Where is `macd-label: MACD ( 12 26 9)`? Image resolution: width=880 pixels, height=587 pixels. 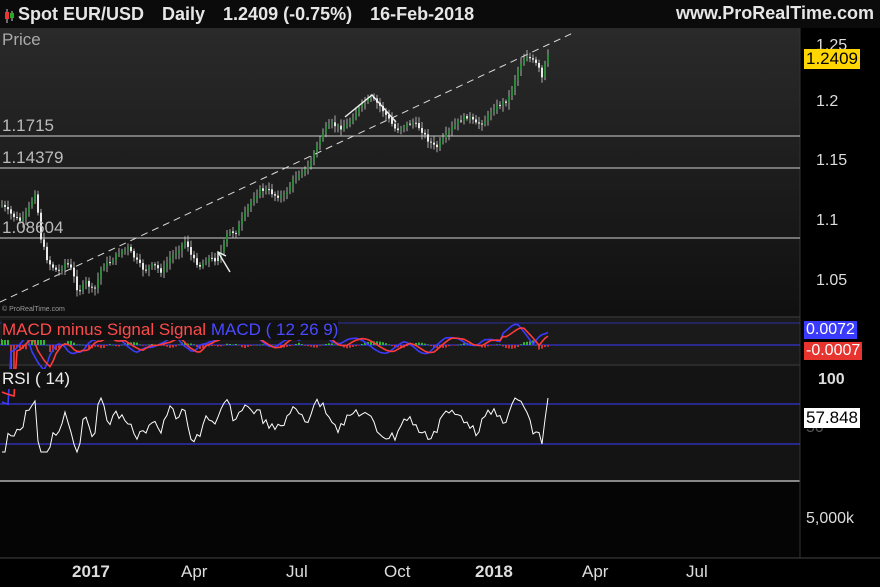
macd-label: MACD ( 12 26 9) is located at coordinates (274, 329).